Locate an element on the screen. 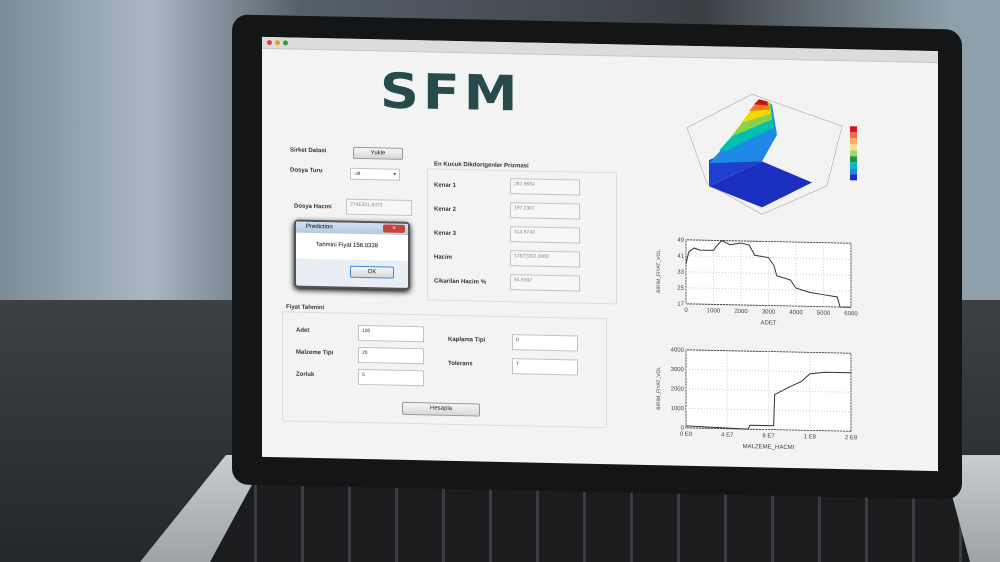  dosya-turu-label: Dosya Turu is located at coordinates (306, 171).